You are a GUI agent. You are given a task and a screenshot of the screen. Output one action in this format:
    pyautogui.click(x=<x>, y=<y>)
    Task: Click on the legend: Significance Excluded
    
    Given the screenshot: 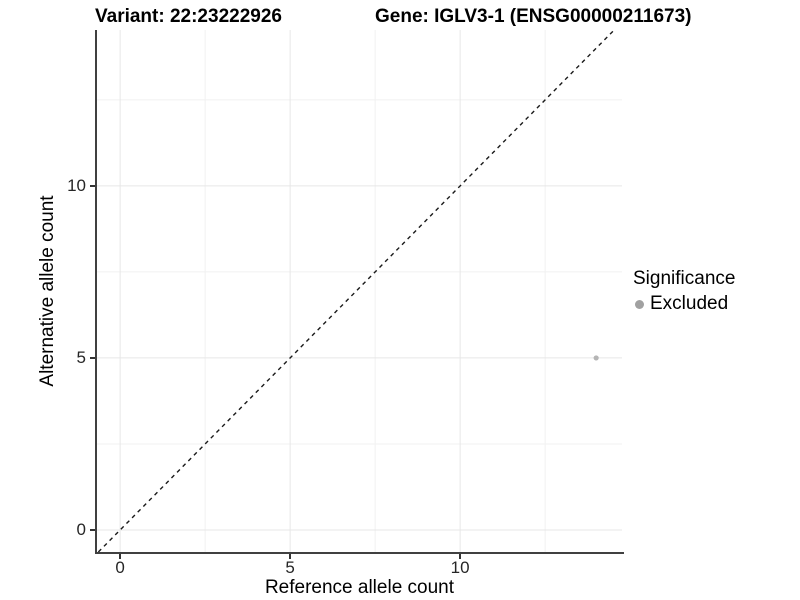 What is the action you would take?
    pyautogui.click(x=684, y=291)
    